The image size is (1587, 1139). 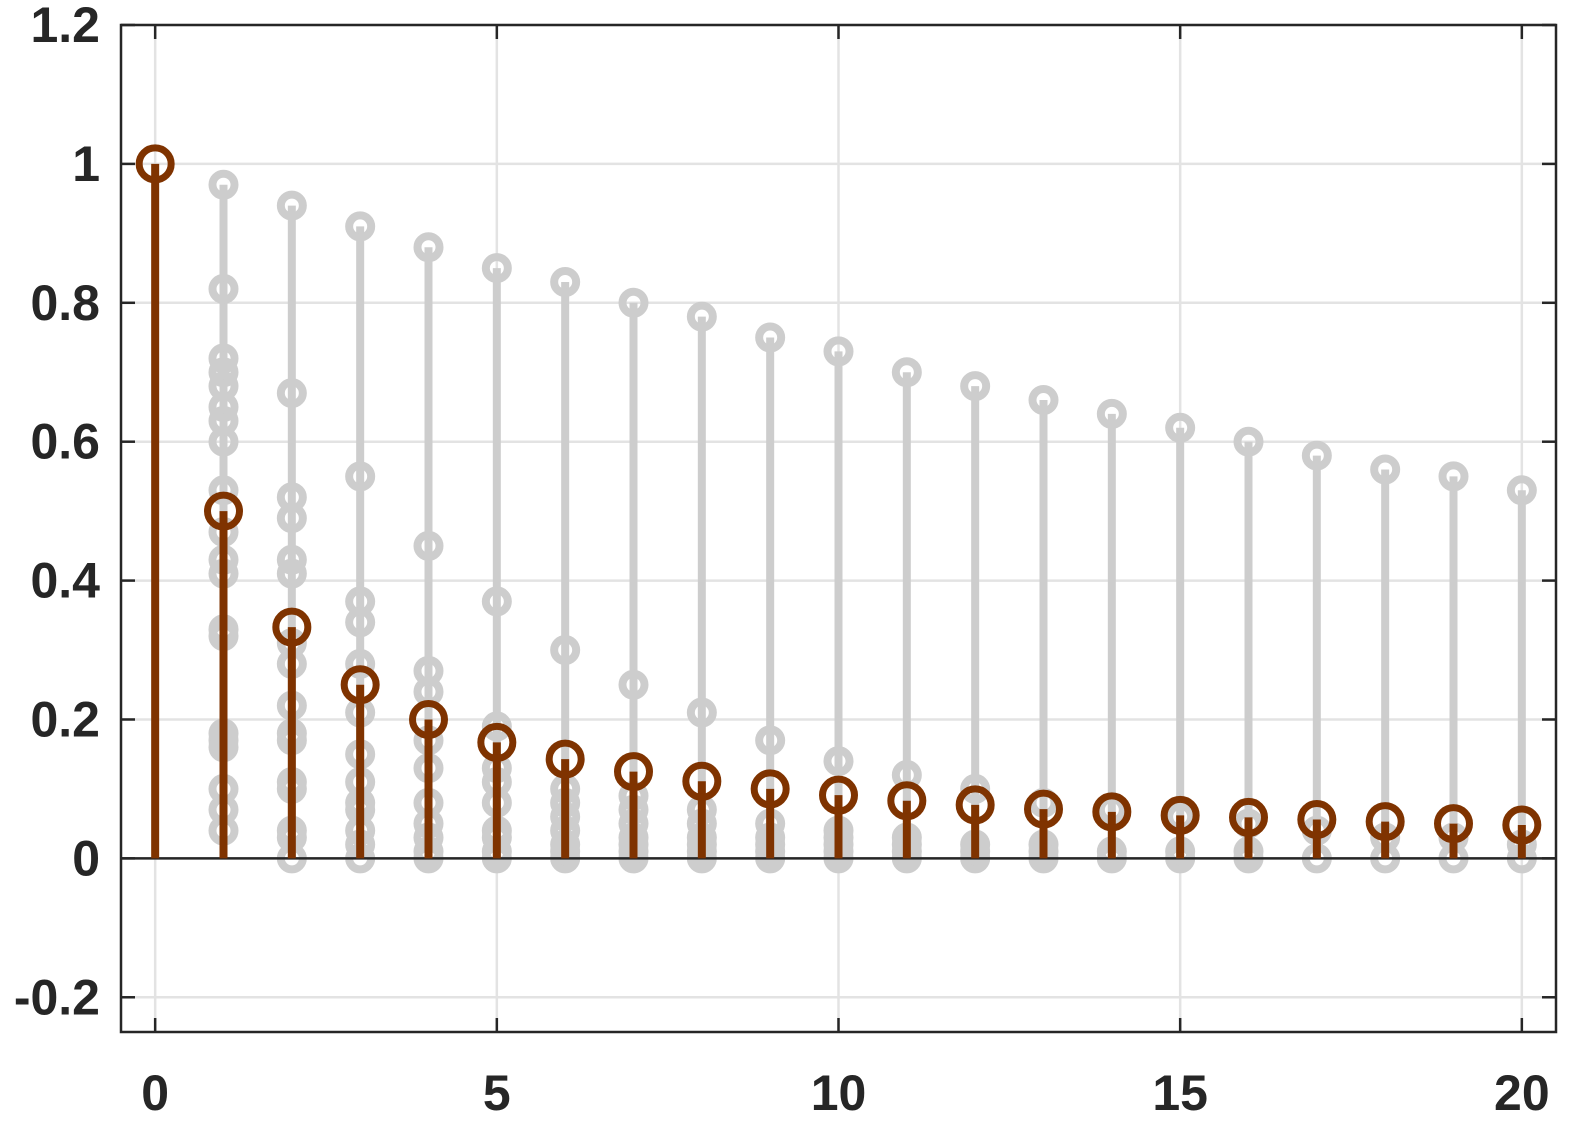 I want to click on y-tick-label: 1.2, so click(x=65, y=26).